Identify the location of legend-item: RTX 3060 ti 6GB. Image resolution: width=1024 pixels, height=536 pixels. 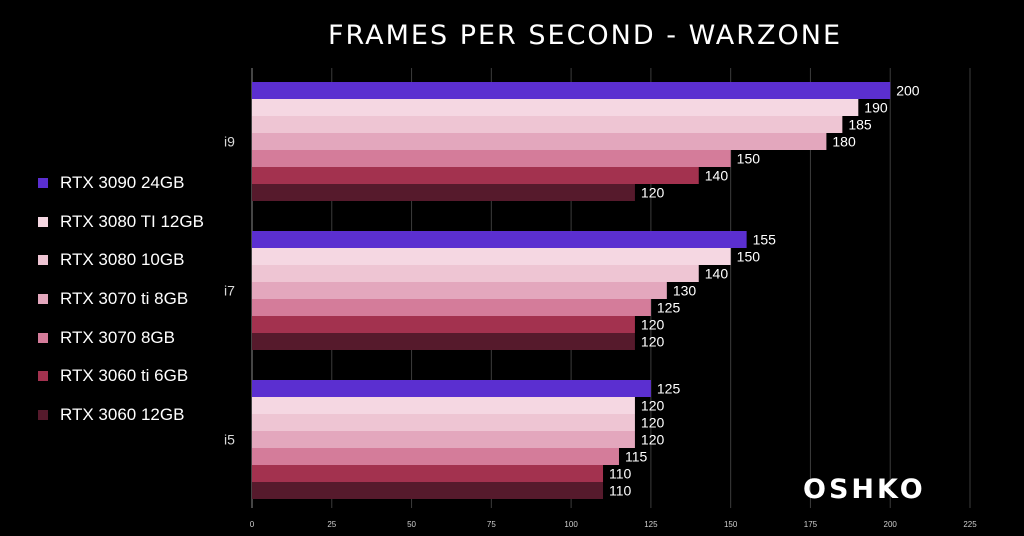
(121, 376).